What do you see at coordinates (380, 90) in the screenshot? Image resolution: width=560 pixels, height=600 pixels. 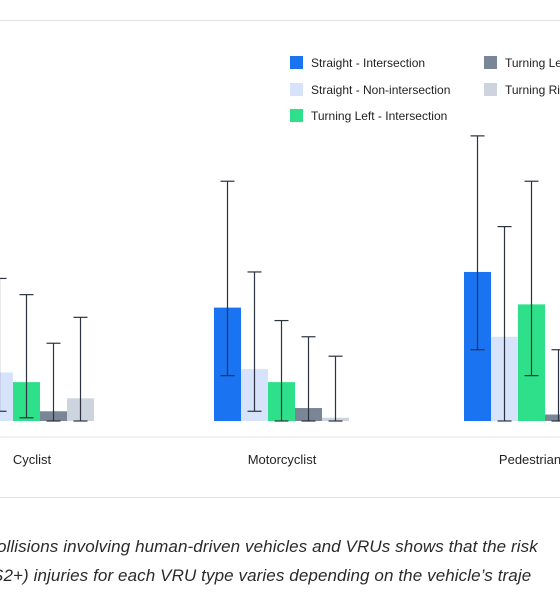 I see `legend-label-straight-non-intersection: Straight - Non-intersection` at bounding box center [380, 90].